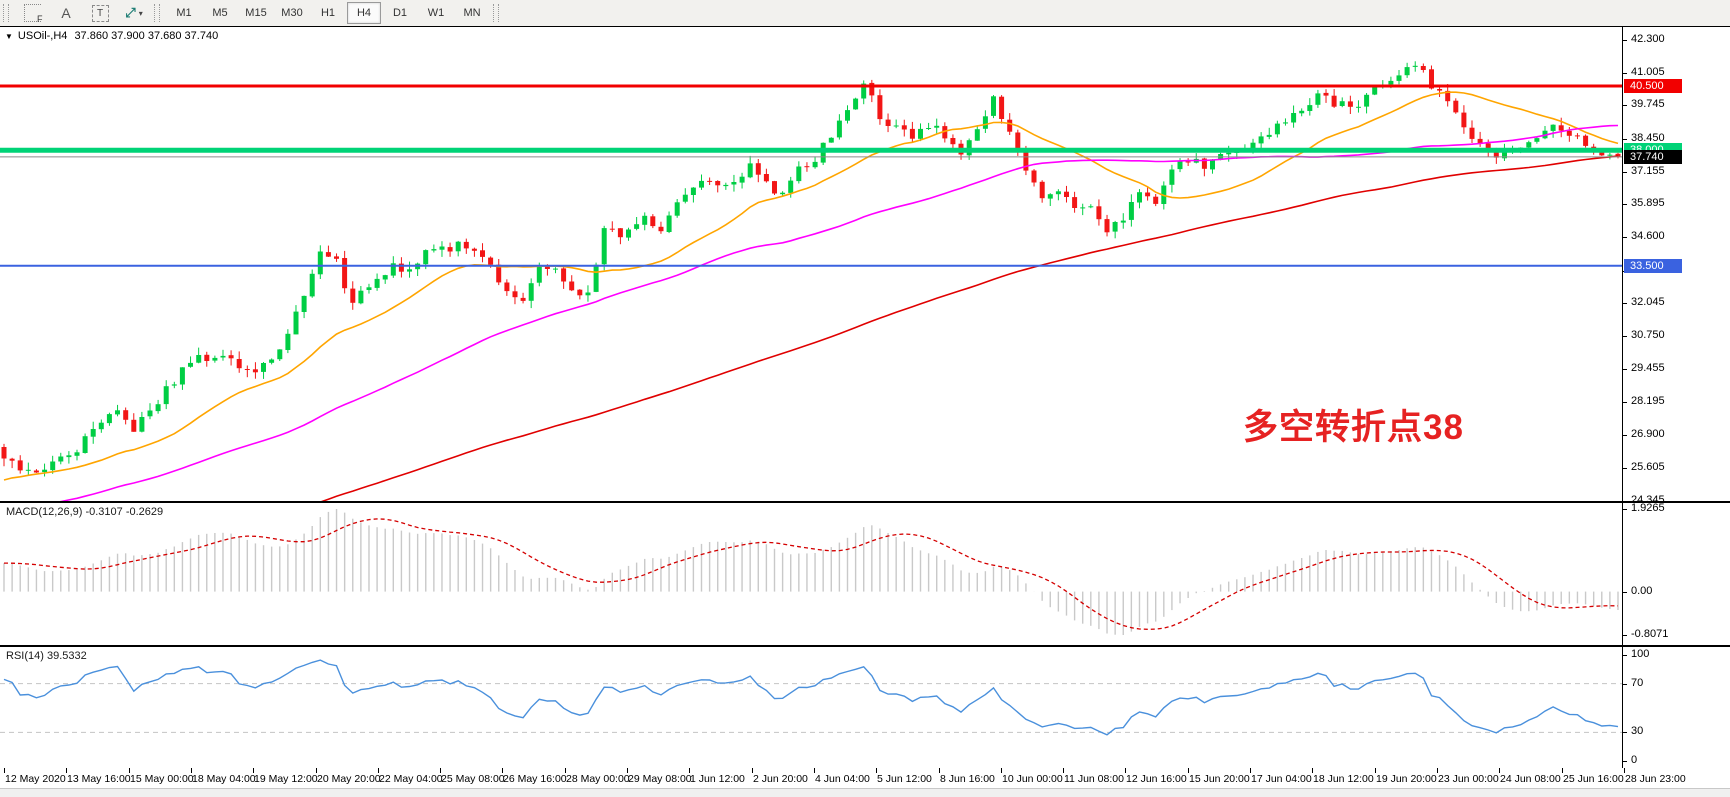  I want to click on text-label-icon: A, so click(66, 13).